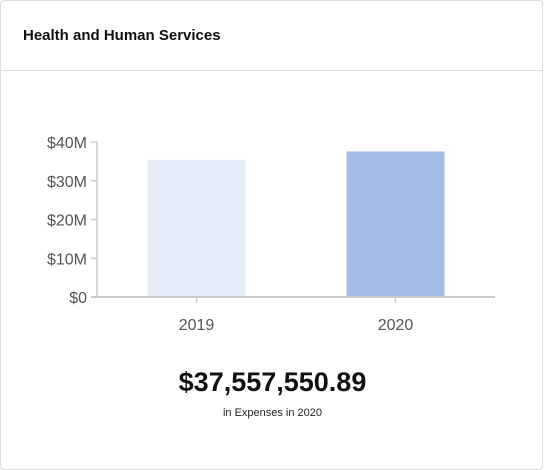  I want to click on bar-2020, so click(395, 224).